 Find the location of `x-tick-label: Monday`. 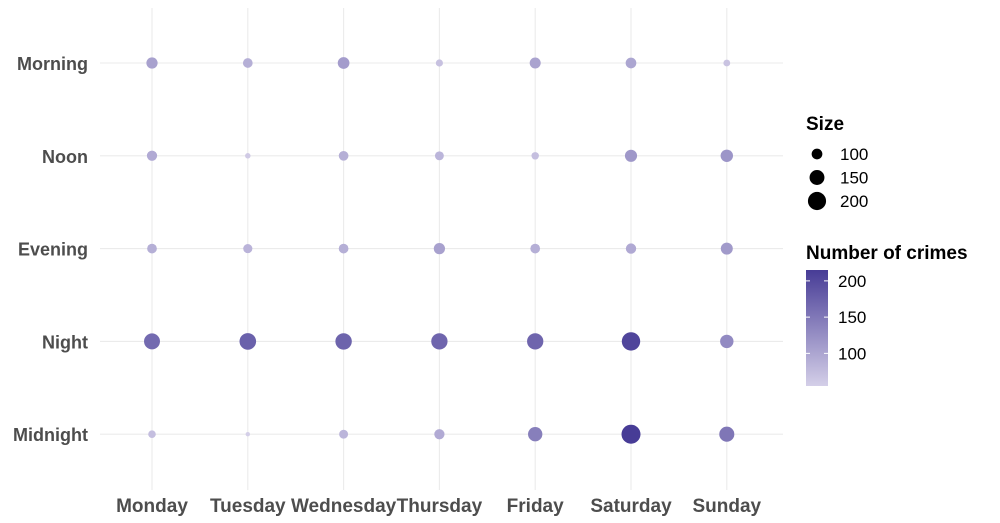

x-tick-label: Monday is located at coordinates (152, 506).